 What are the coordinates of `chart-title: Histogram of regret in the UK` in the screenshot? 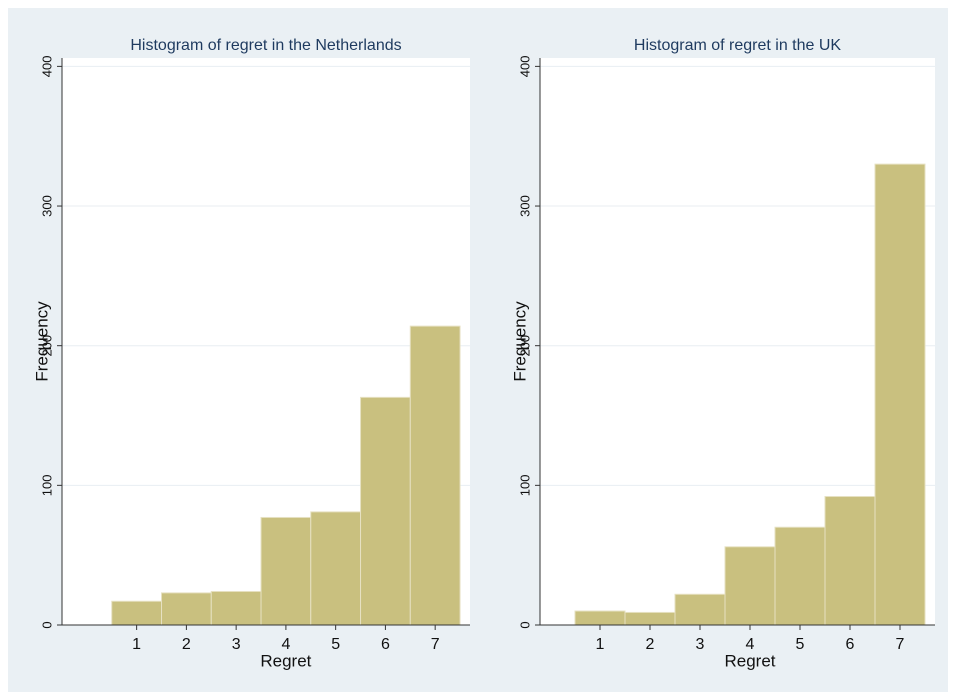 It's located at (738, 45).